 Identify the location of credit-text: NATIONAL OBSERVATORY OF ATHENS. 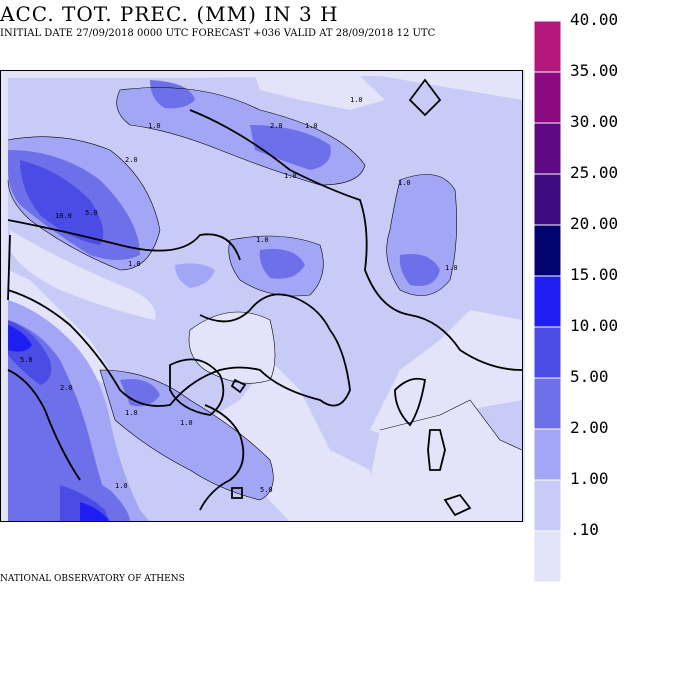
(92, 579).